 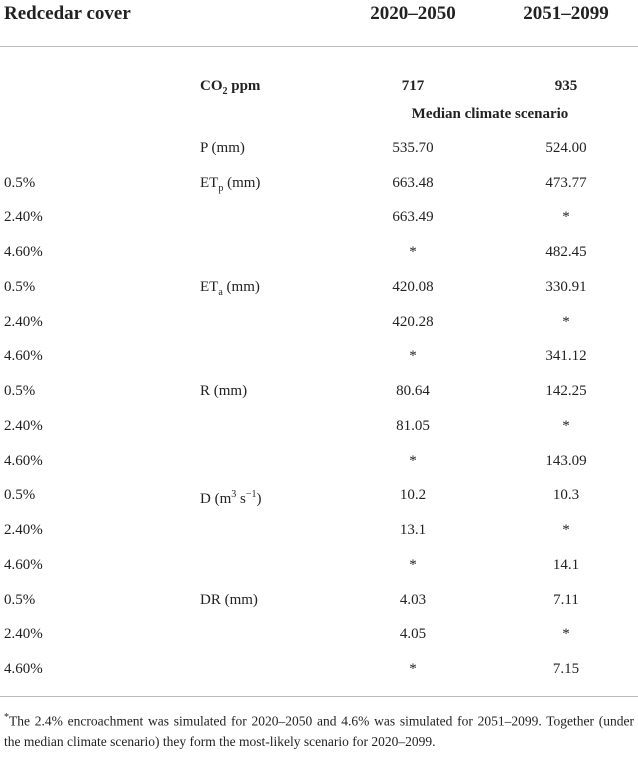 What do you see at coordinates (251, 495) in the screenshot?
I see `cell-text-part: −1` at bounding box center [251, 495].